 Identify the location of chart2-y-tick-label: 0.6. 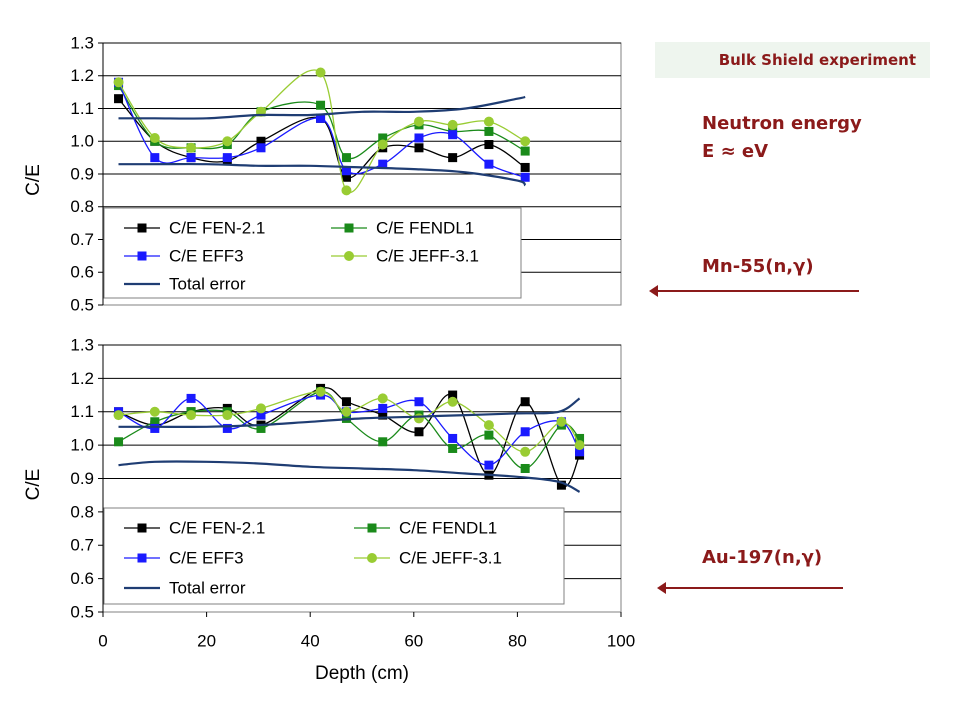
(82, 578).